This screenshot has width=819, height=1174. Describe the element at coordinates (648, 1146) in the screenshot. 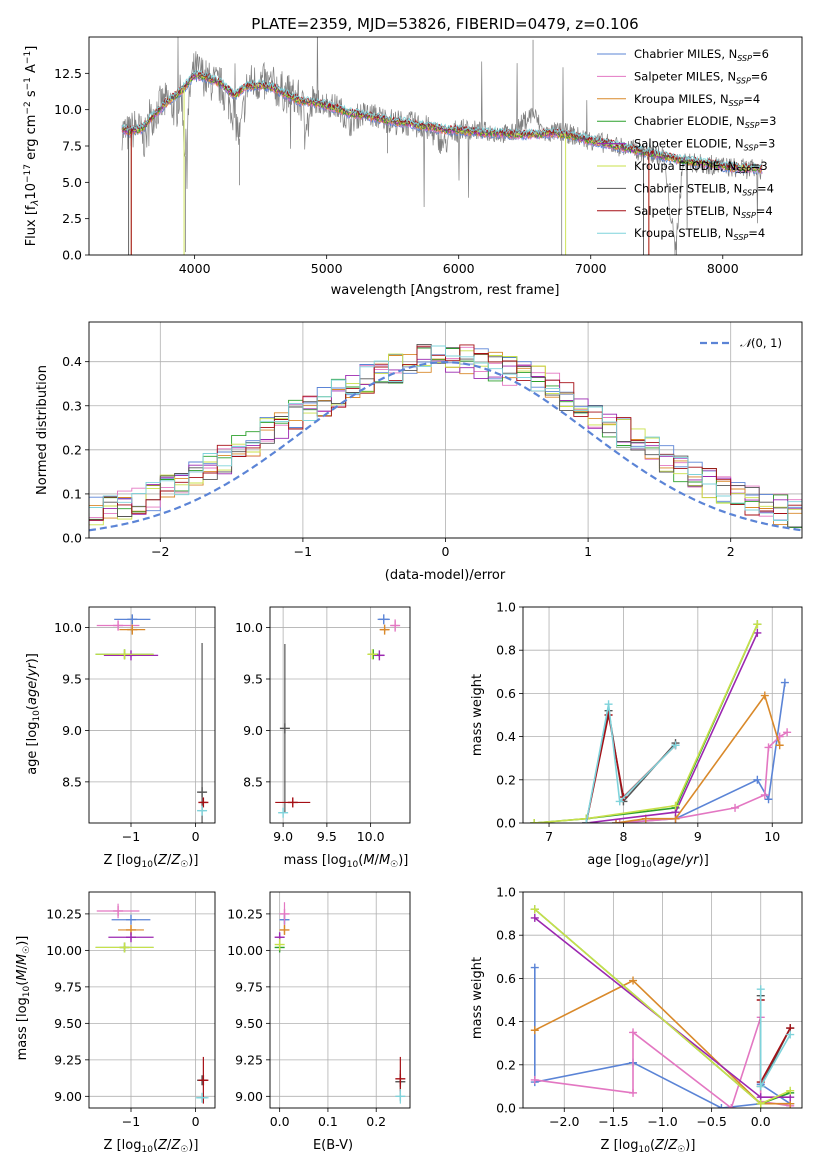

I see `mwZ-xlabel: Z [log10(Z/Z☉)]` at that location.